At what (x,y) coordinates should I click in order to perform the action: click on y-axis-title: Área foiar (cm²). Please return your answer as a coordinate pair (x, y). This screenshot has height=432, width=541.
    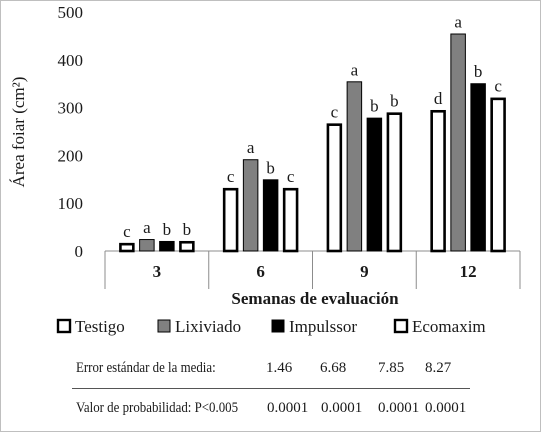
    Looking at the image, I should click on (18, 132).